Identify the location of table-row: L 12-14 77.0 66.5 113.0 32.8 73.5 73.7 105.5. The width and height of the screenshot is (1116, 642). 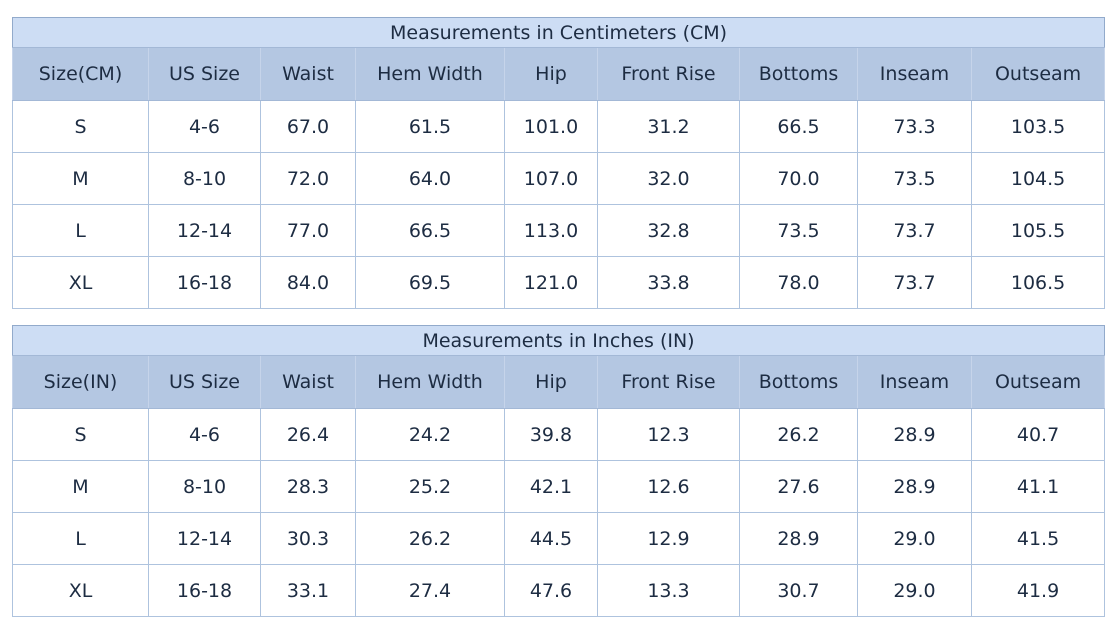
(559, 230).